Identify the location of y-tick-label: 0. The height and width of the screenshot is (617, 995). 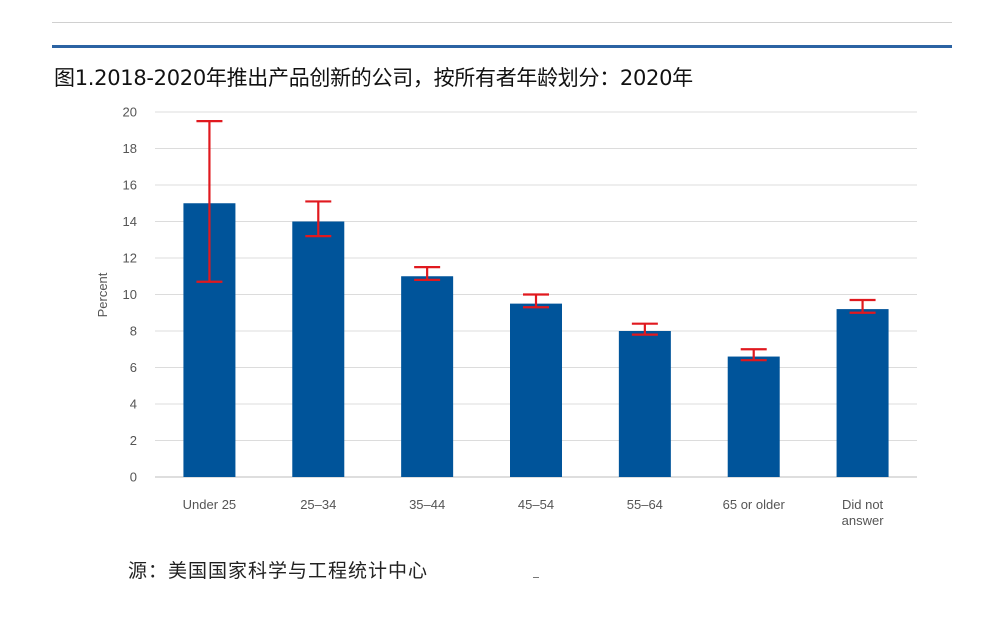
(133, 477).